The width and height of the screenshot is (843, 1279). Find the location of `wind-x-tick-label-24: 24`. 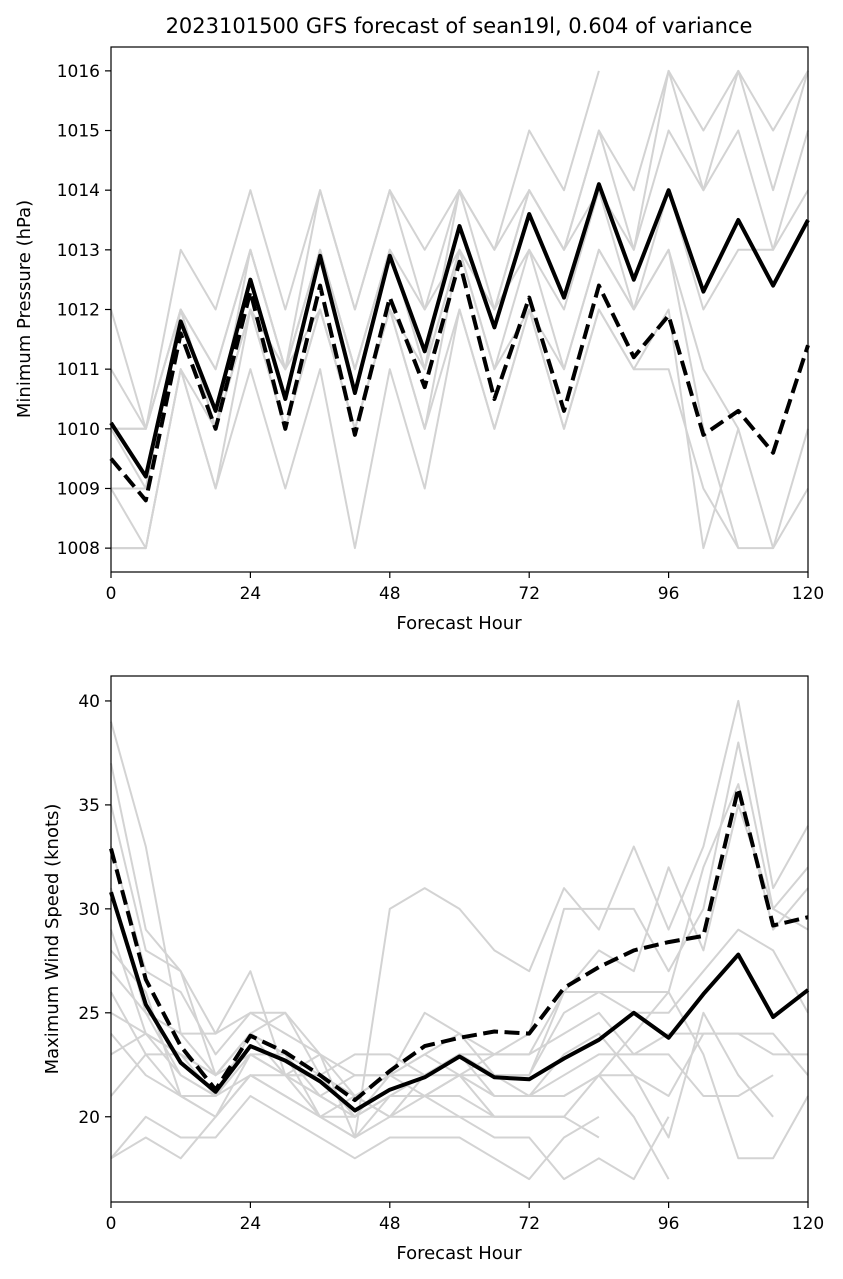

wind-x-tick-label-24: 24 is located at coordinates (251, 1224).